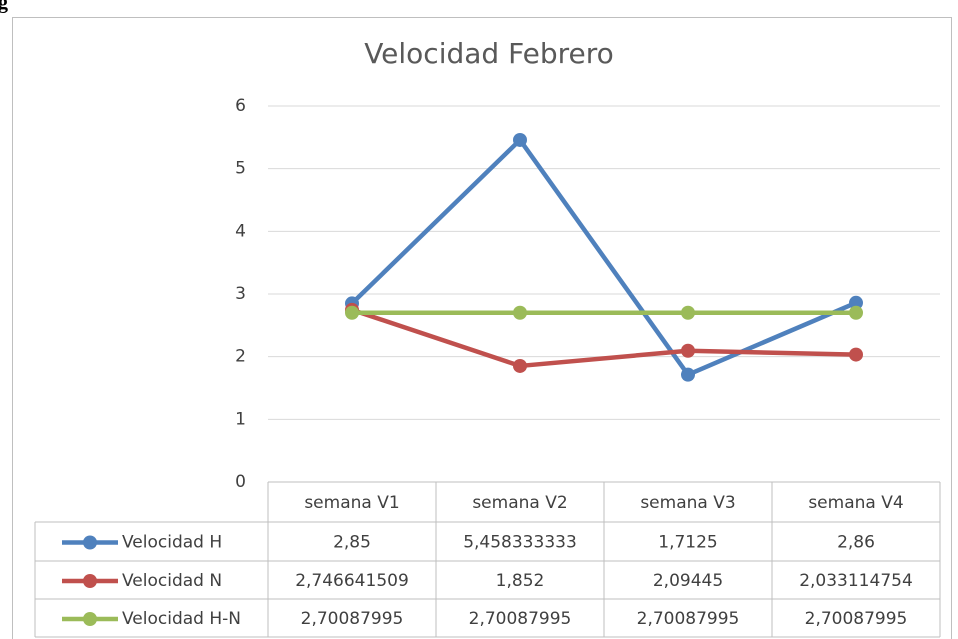 Image resolution: width=958 pixels, height=639 pixels. I want to click on x-tick-label: semana V3, so click(687, 503).